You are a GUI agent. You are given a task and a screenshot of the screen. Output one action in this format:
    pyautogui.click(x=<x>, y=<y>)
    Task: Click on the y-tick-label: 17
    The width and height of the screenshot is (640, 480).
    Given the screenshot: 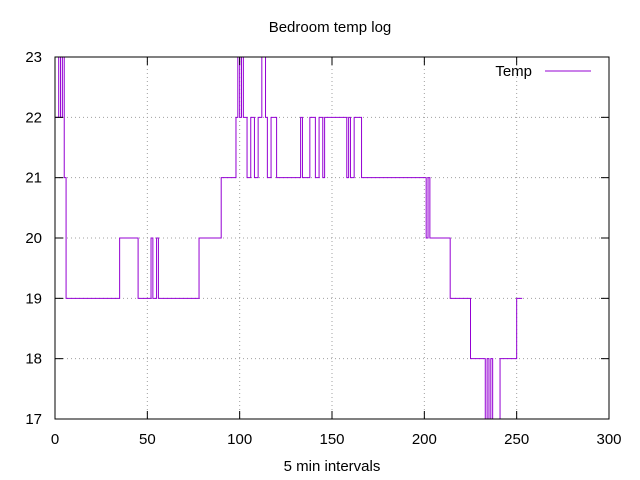 What is the action you would take?
    pyautogui.click(x=33, y=419)
    